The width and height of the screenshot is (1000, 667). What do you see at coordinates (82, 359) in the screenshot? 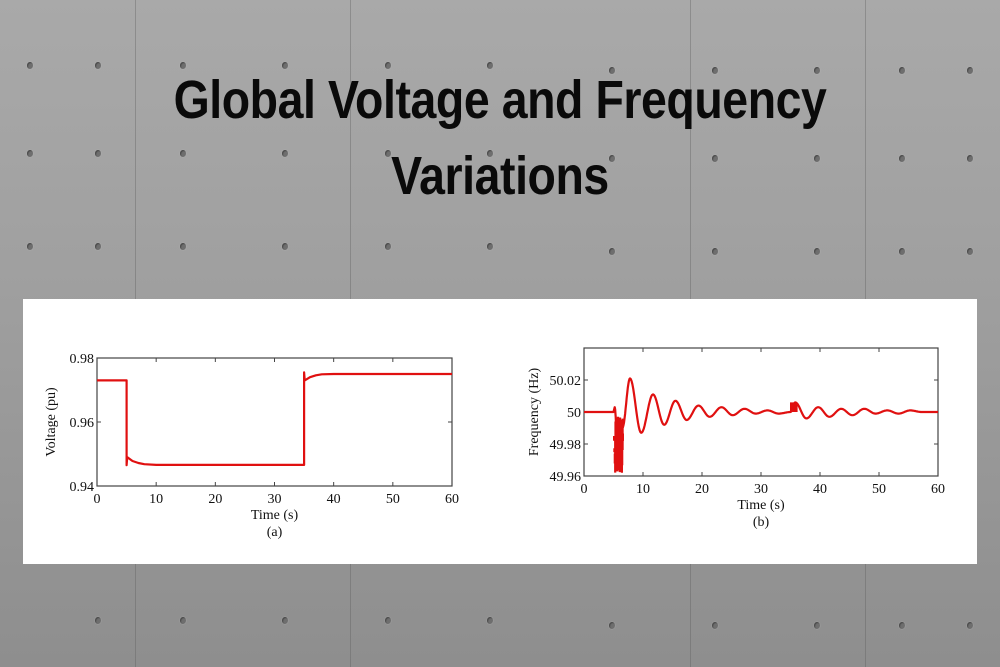
I see `y-tick-label: 0.98` at bounding box center [82, 359].